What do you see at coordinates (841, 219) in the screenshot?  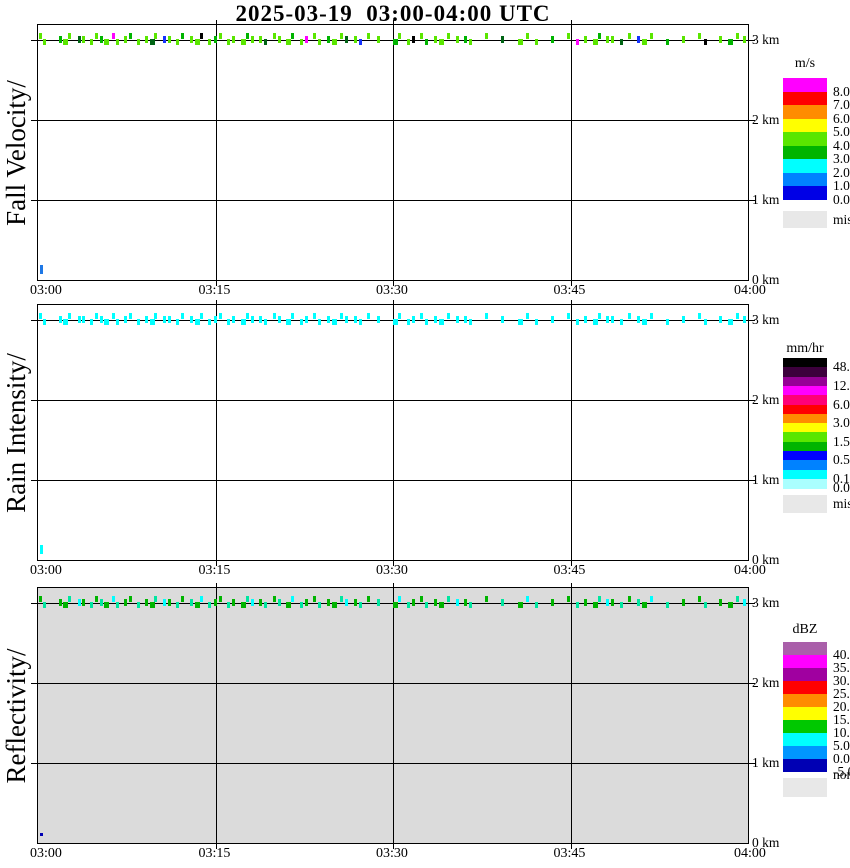 I see `legend-missing-label: miss` at bounding box center [841, 219].